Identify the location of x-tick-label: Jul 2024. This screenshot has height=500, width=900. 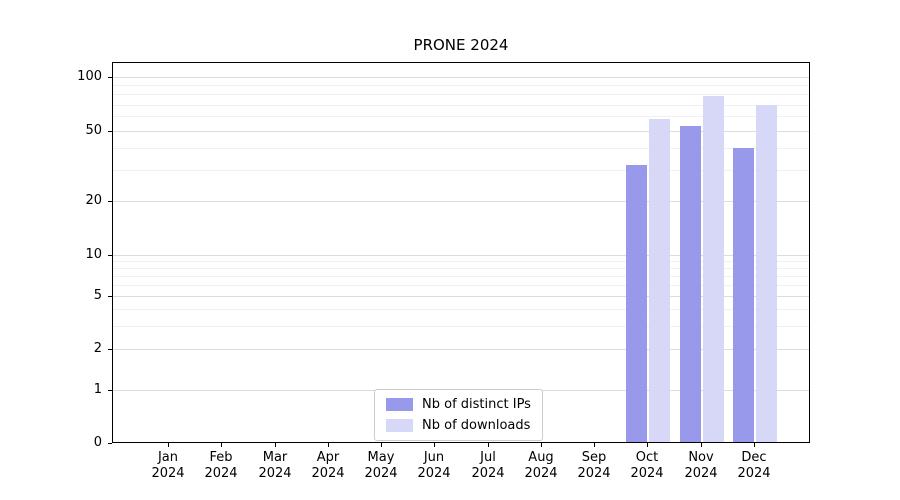
(488, 465).